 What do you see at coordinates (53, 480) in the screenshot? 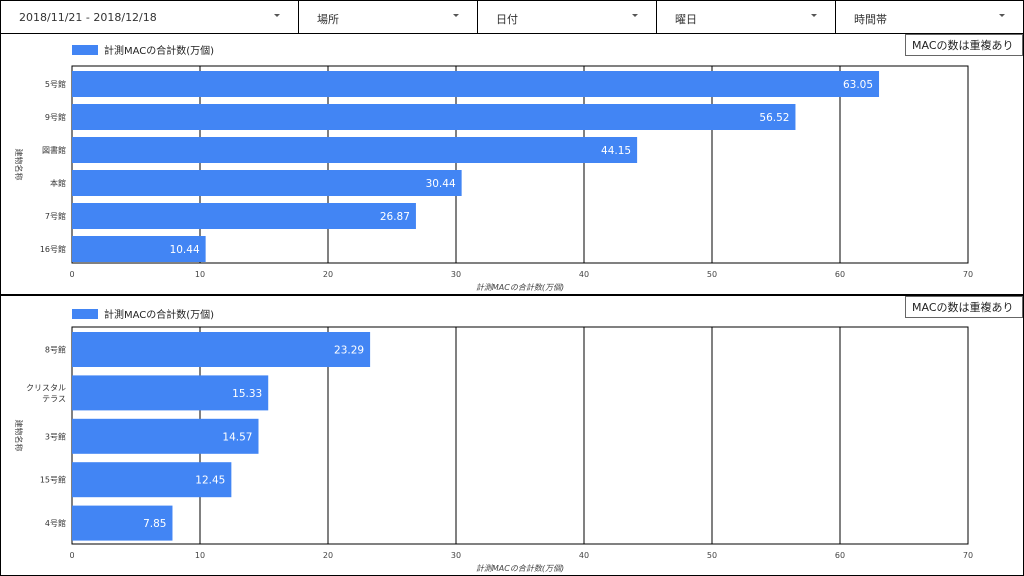
I see `category-label: 15号館` at bounding box center [53, 480].